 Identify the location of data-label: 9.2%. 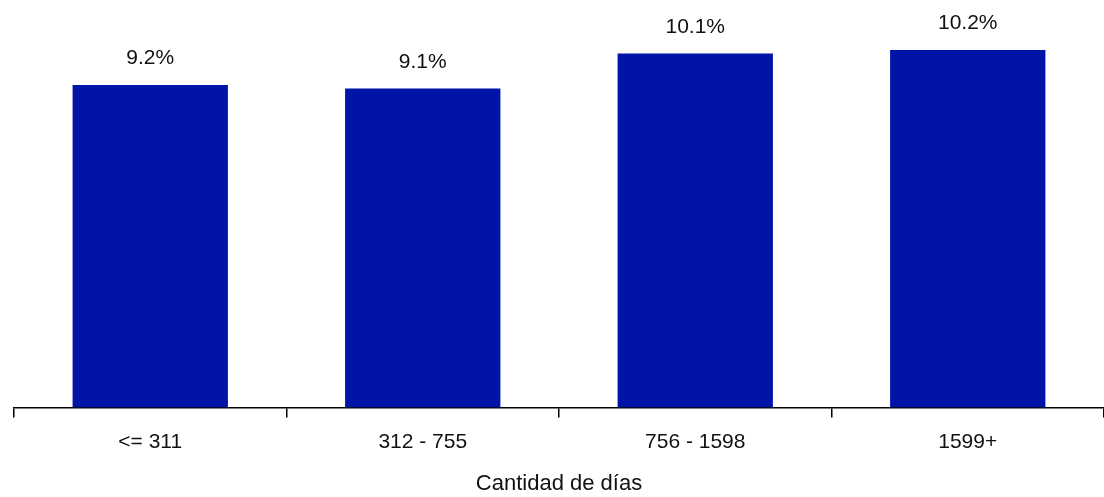
(150, 57).